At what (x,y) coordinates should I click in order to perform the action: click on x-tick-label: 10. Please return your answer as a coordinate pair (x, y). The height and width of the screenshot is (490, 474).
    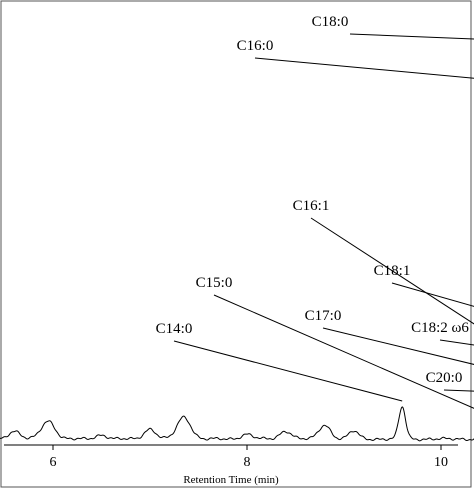
    Looking at the image, I should click on (441, 462).